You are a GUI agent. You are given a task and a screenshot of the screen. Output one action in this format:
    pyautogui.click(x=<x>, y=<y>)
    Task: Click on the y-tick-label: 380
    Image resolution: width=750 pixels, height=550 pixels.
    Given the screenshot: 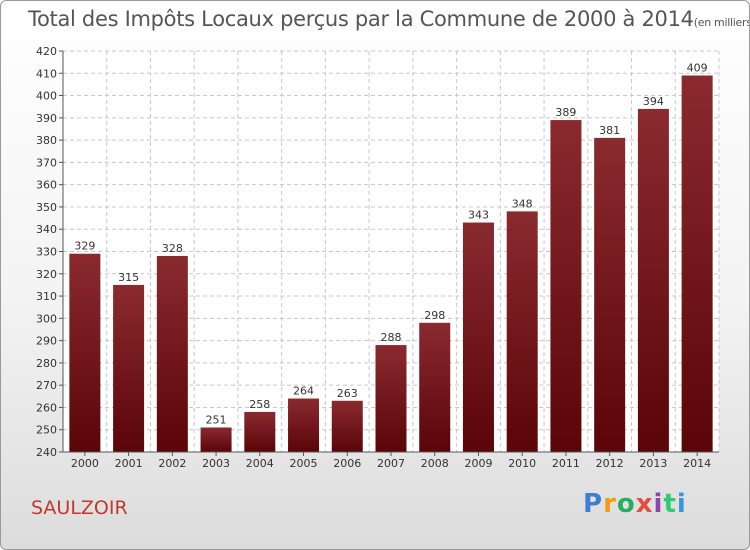 What is the action you would take?
    pyautogui.click(x=46, y=140)
    